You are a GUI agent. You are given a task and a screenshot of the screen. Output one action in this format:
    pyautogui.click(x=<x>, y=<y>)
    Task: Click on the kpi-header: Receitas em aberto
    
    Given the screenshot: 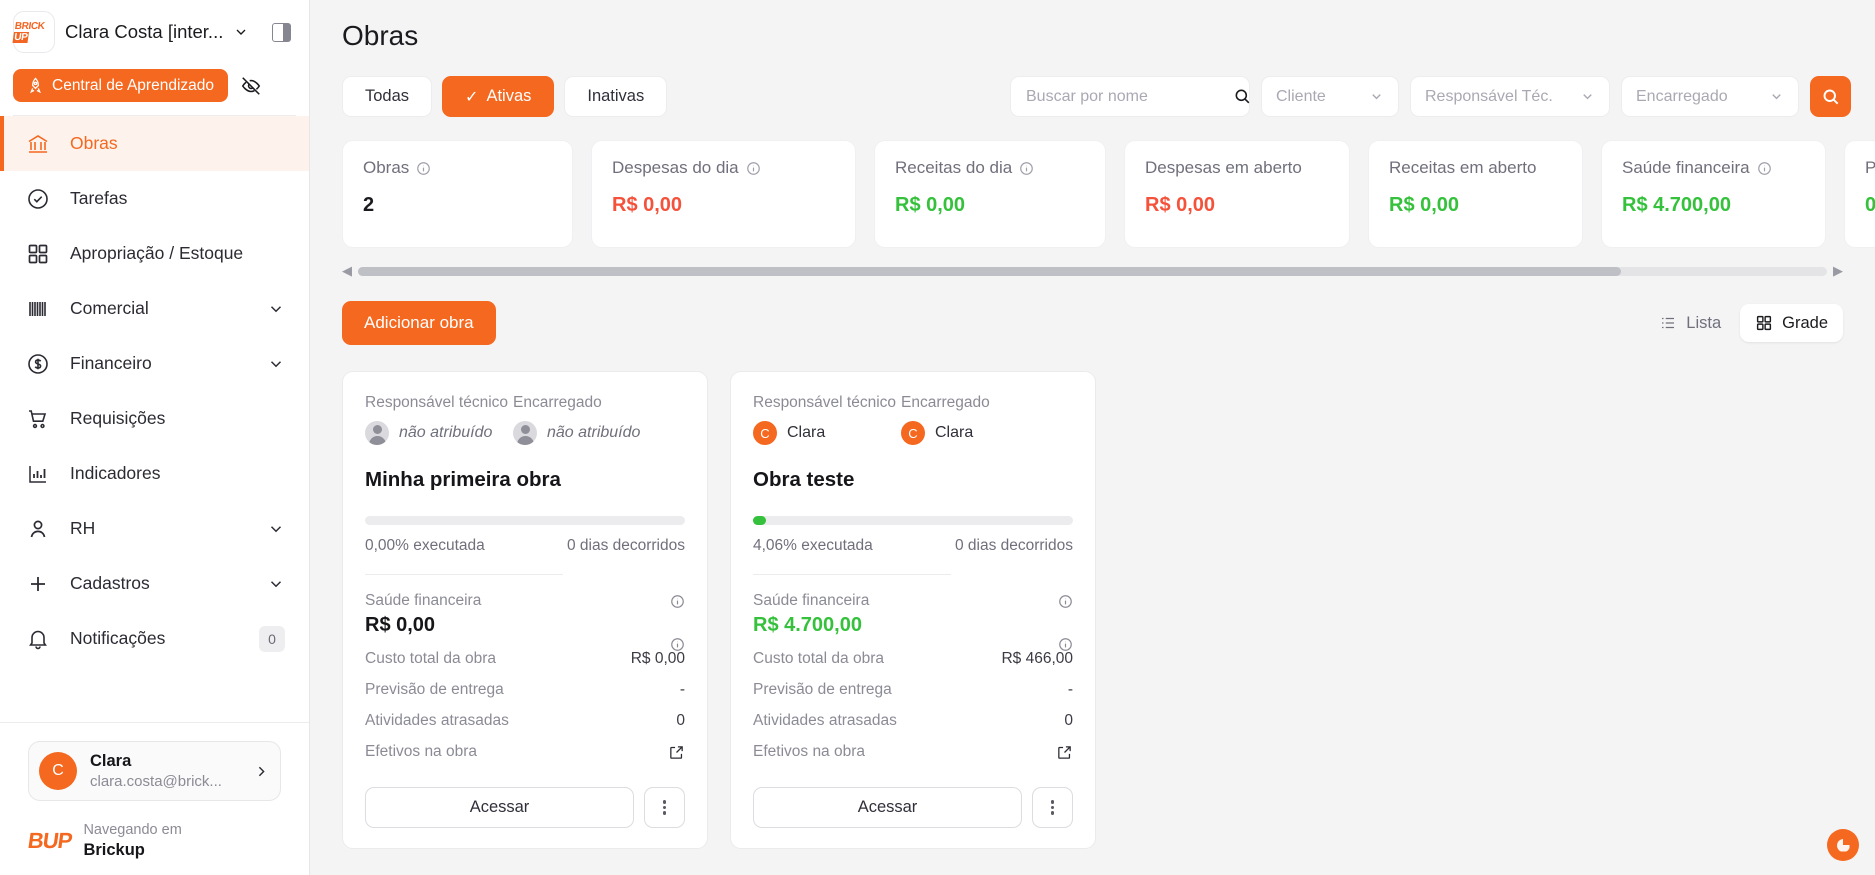 What is the action you would take?
    pyautogui.click(x=1475, y=168)
    